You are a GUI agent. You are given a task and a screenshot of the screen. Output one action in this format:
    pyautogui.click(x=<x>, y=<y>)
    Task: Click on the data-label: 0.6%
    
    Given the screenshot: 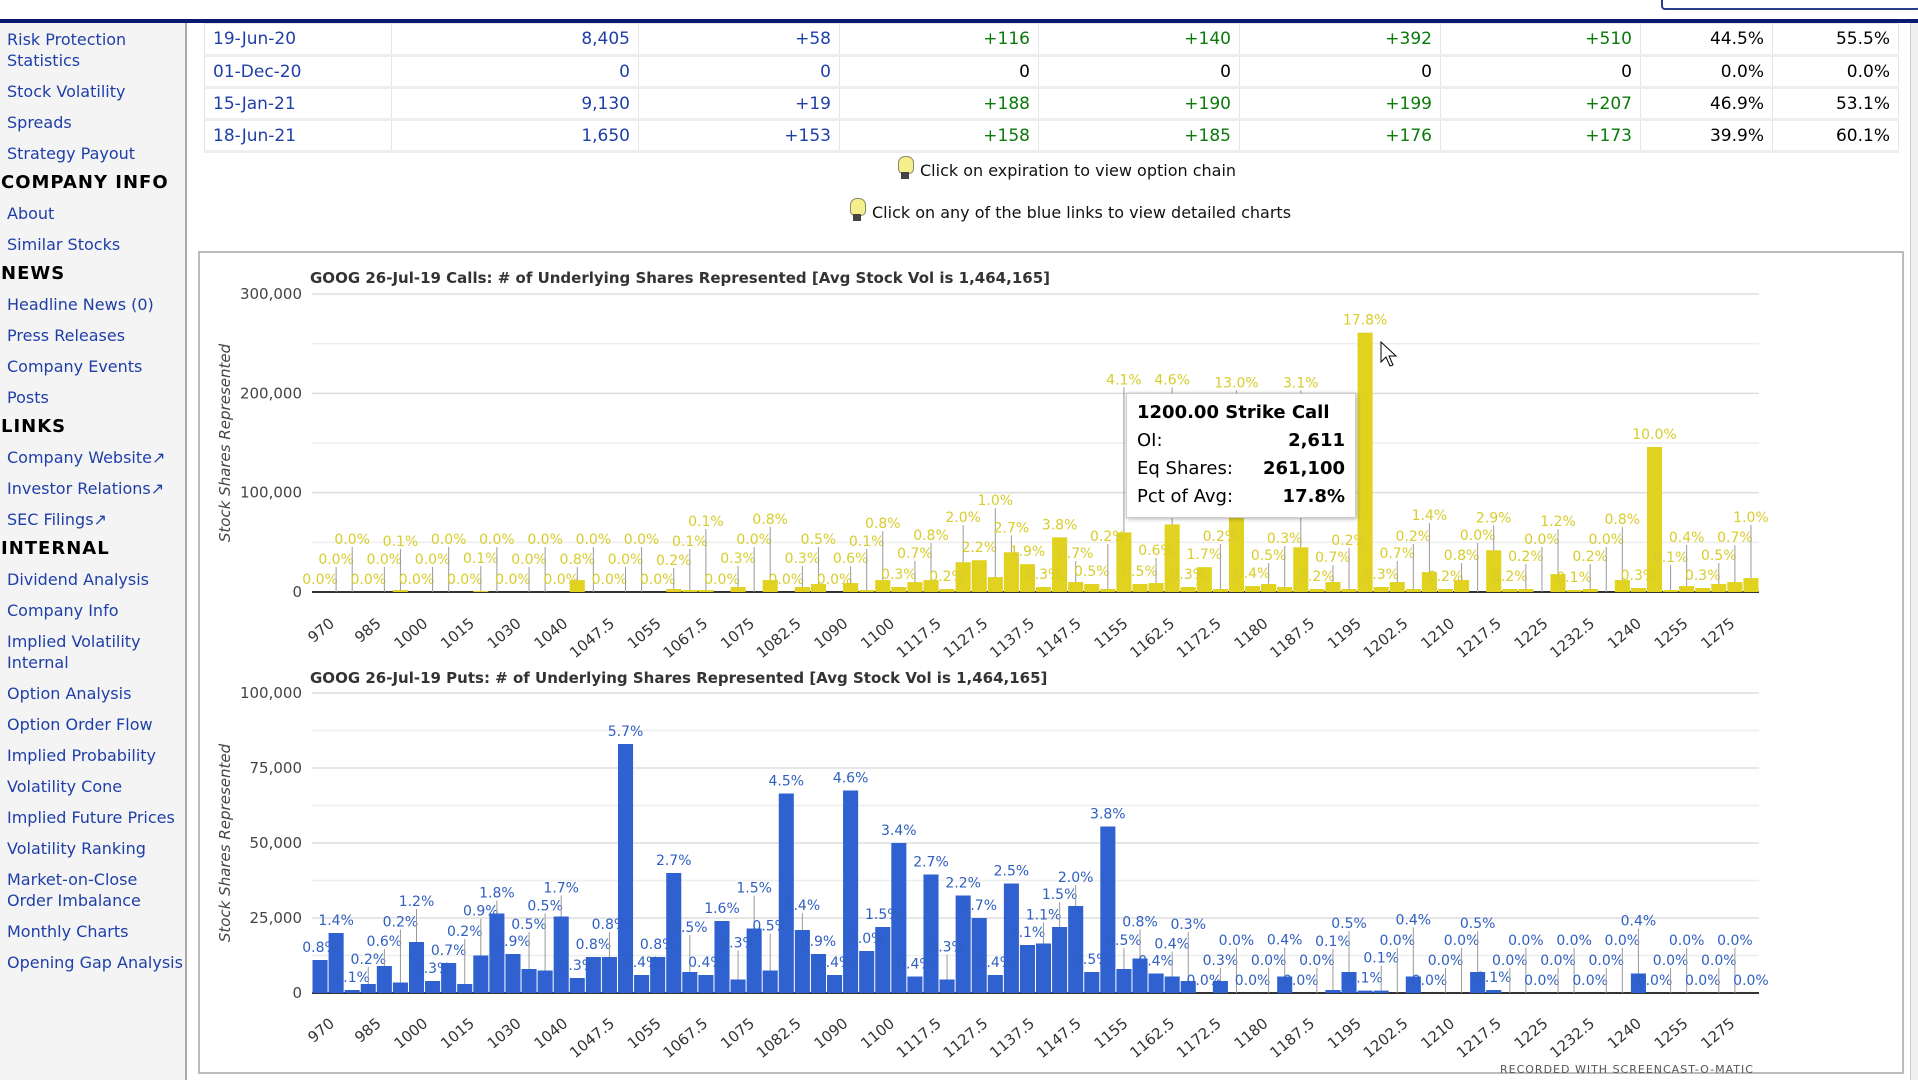 What is the action you would take?
    pyautogui.click(x=851, y=559)
    